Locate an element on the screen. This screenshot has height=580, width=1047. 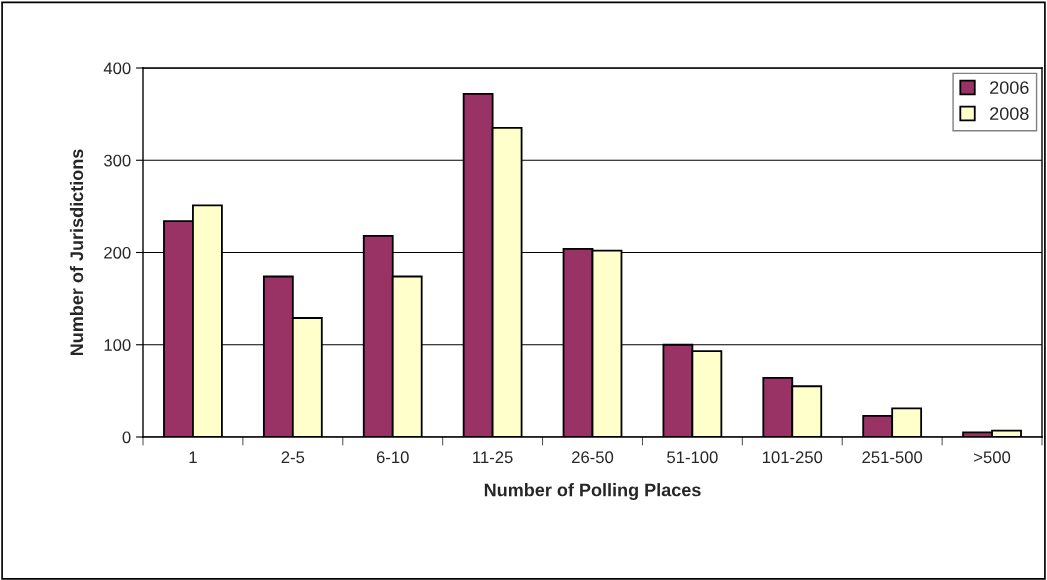
x-tick-label: >500 is located at coordinates (992, 457).